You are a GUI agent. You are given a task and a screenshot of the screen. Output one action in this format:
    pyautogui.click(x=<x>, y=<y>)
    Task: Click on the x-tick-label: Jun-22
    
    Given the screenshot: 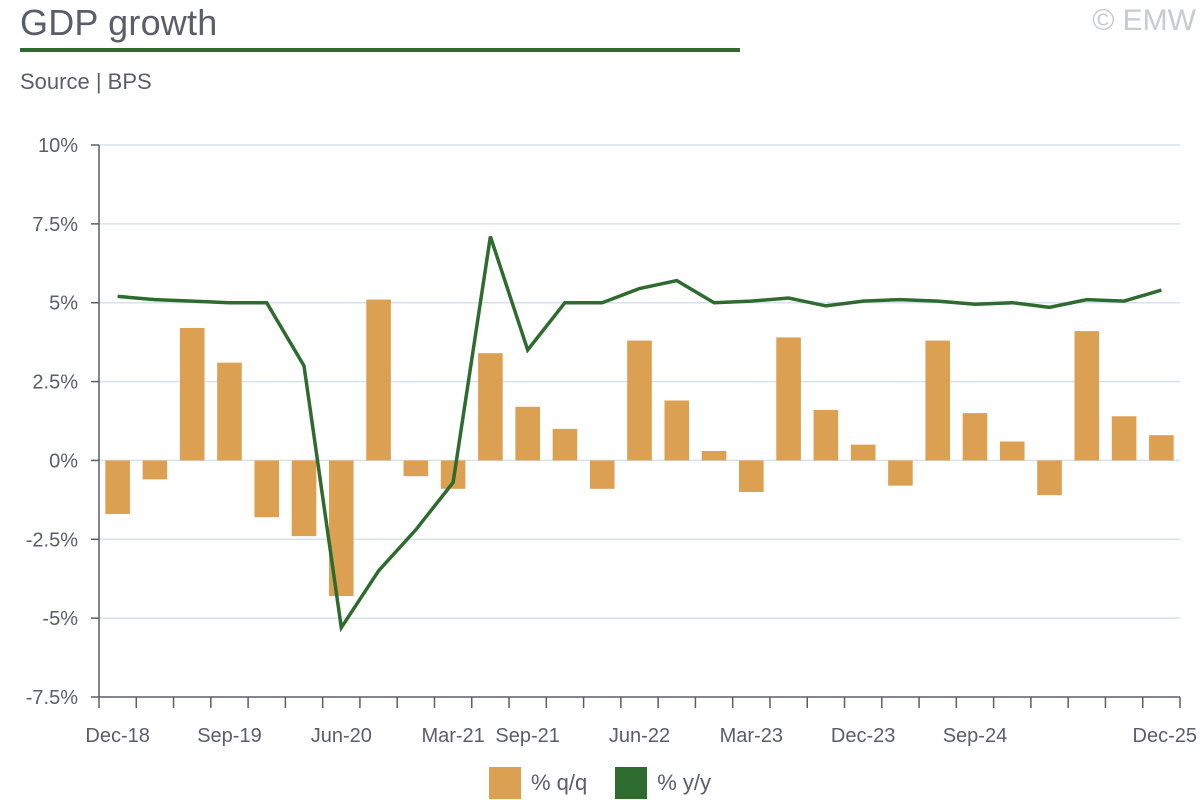 What is the action you would take?
    pyautogui.click(x=639, y=736)
    